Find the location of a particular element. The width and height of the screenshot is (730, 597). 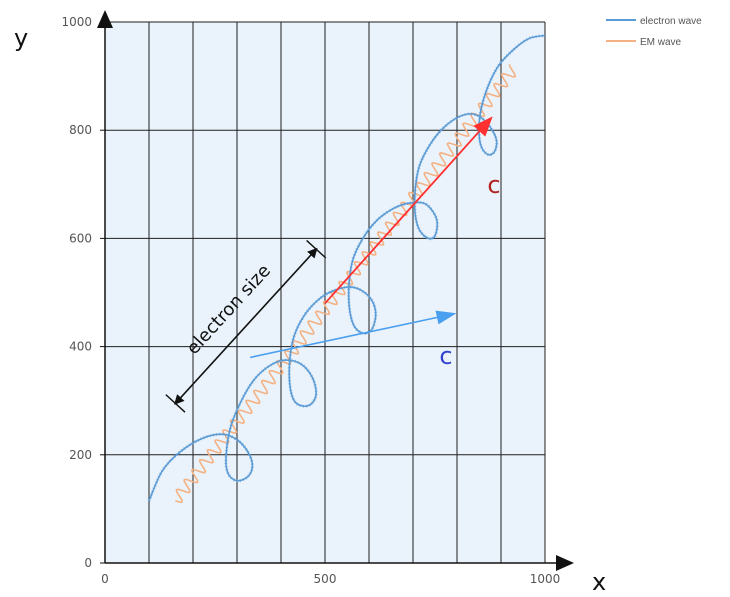

x-tick-label: 500 is located at coordinates (325, 579).